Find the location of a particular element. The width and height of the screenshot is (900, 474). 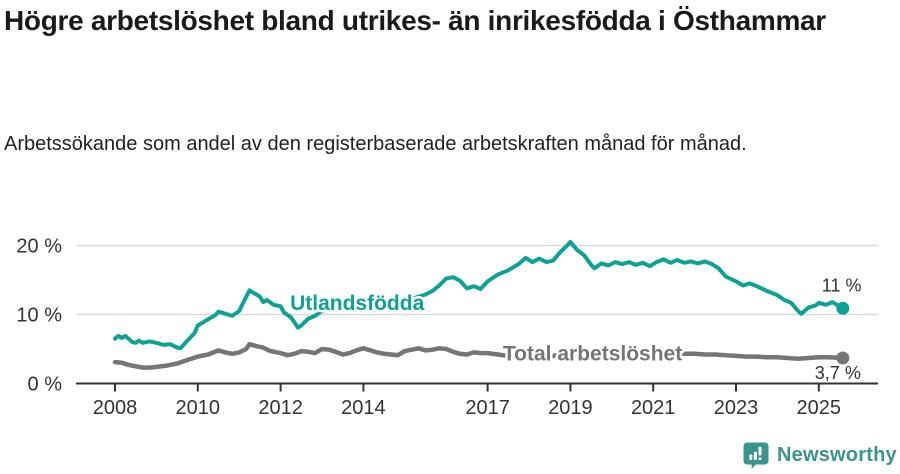

x-axis-tick-label: 2025 is located at coordinates (819, 408).